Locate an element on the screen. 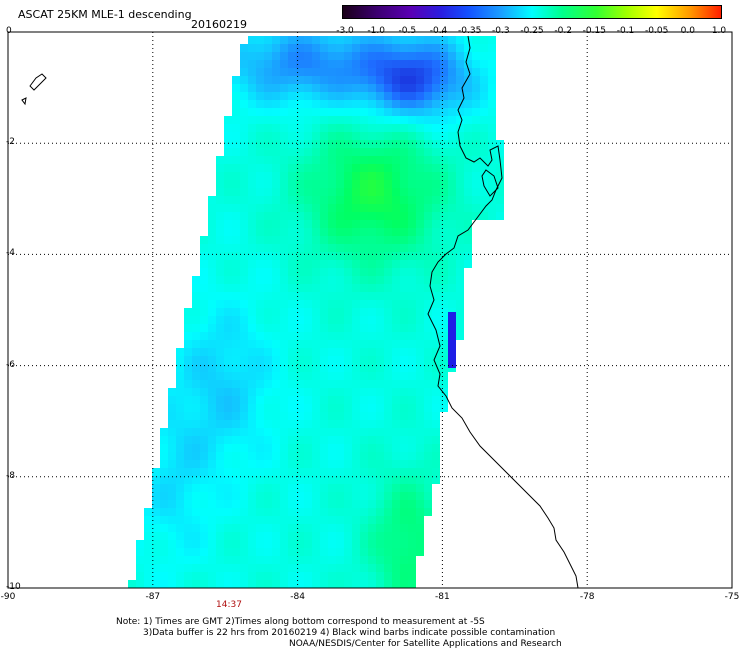  colorbar-label: 0.0 is located at coordinates (687, 31).